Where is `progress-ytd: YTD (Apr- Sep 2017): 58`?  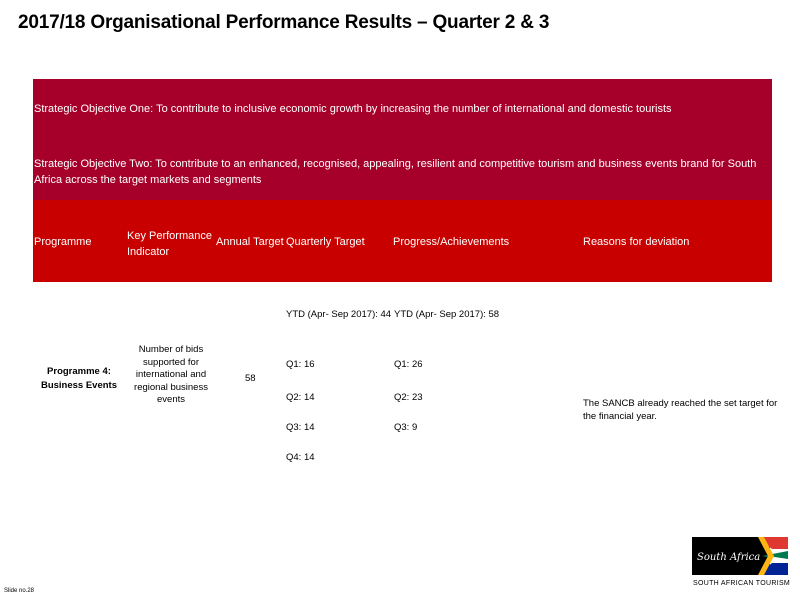
progress-ytd: YTD (Apr- Sep 2017): 58 is located at coordinates (447, 314).